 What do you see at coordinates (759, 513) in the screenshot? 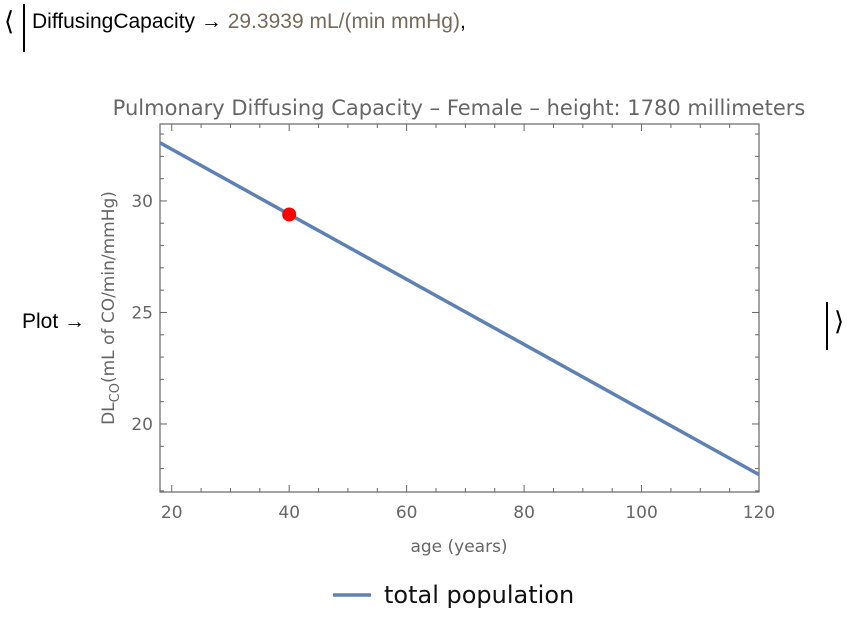
I see `x-tick-label: 120` at bounding box center [759, 513].